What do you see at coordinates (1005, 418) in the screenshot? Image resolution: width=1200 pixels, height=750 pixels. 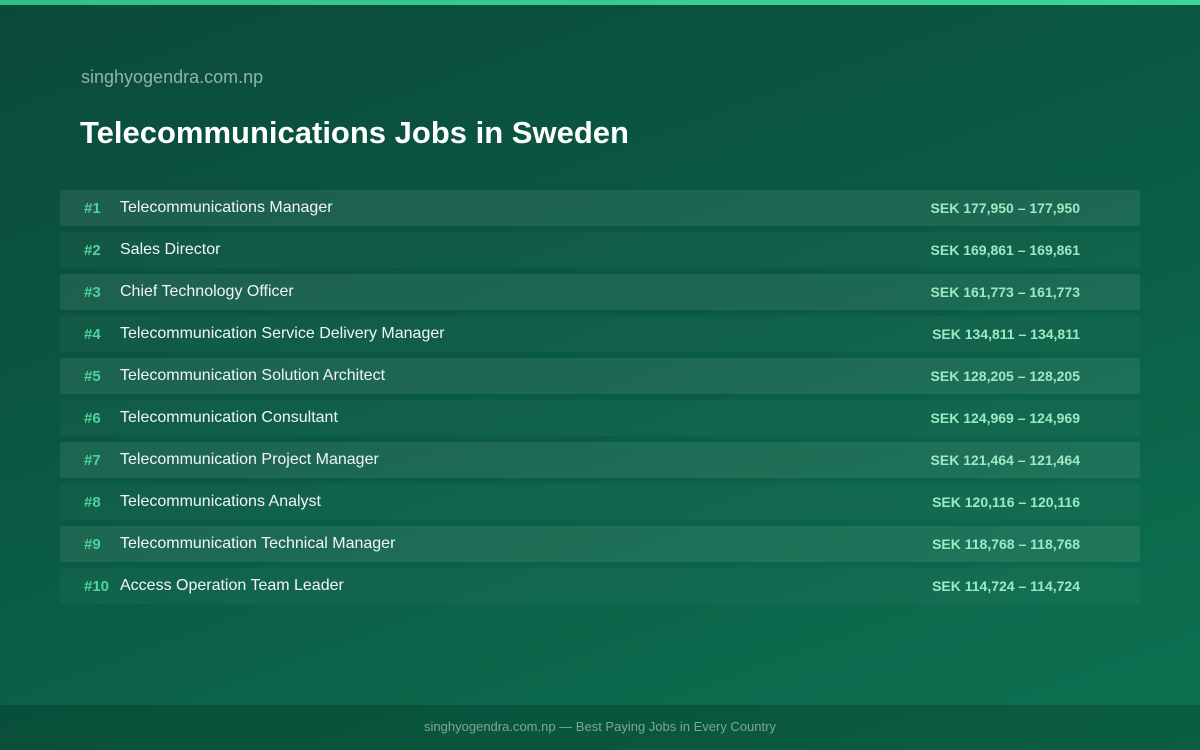 I see `salary-range: SEK 124,969 – 124,969` at bounding box center [1005, 418].